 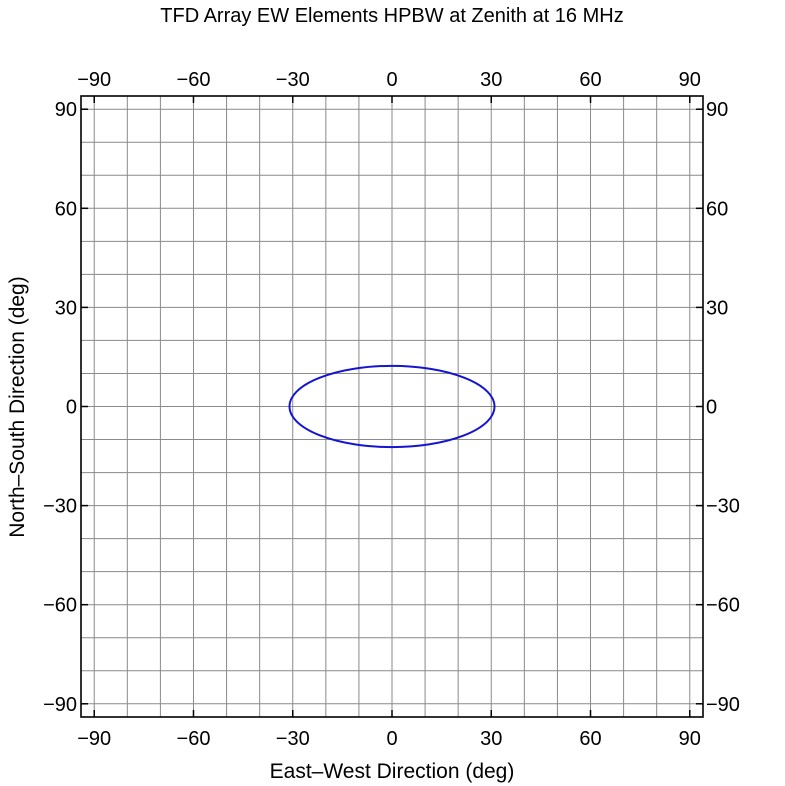 What do you see at coordinates (194, 739) in the screenshot?
I see `x-tick-label-bottom: −60` at bounding box center [194, 739].